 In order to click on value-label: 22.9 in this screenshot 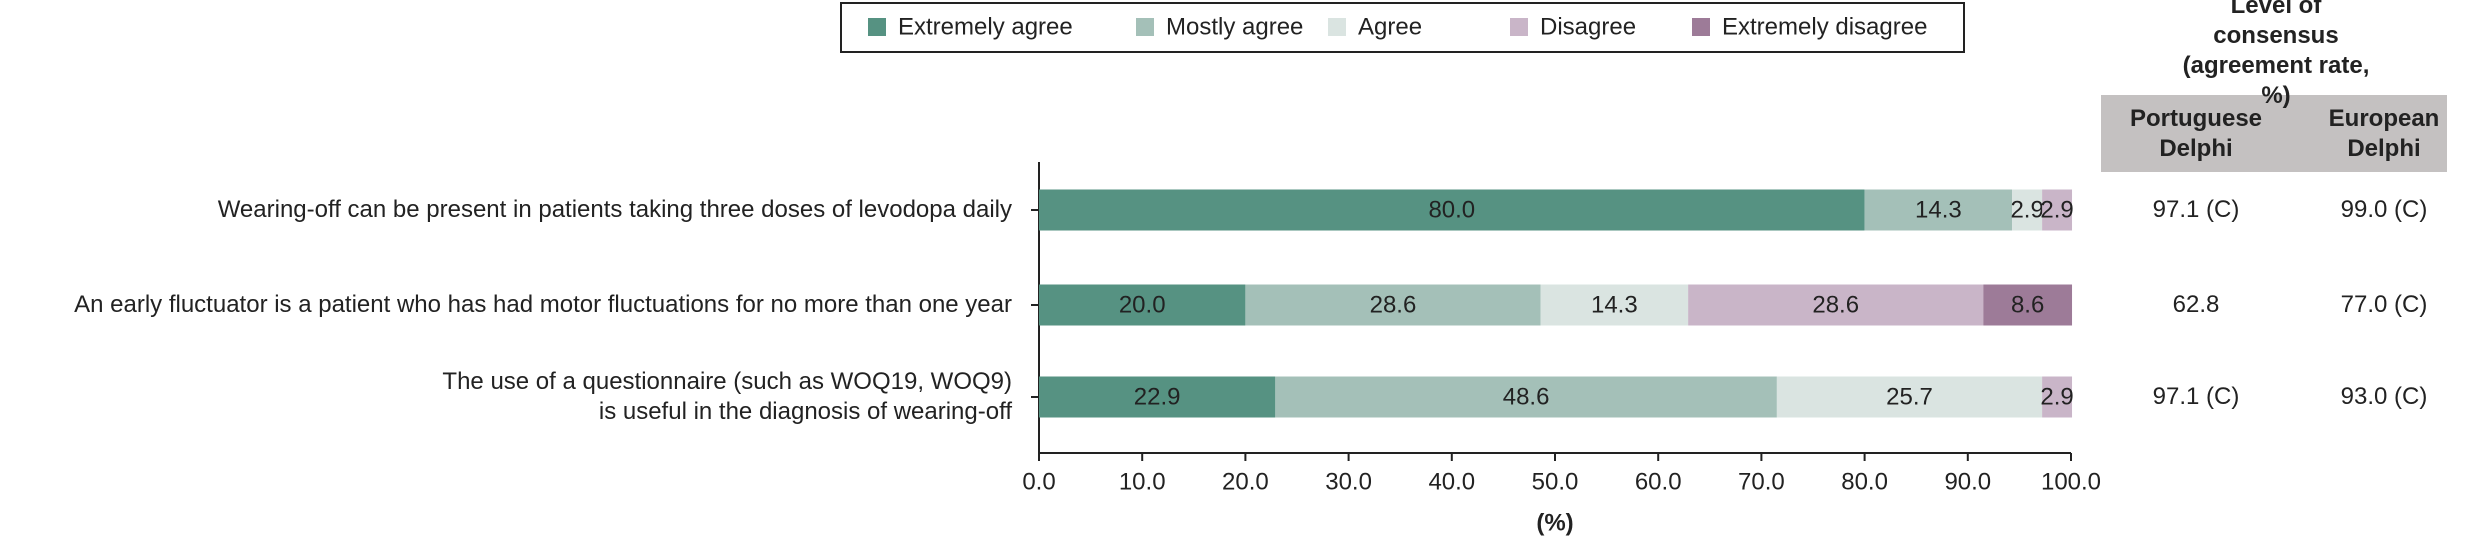, I will do `click(1157, 396)`.